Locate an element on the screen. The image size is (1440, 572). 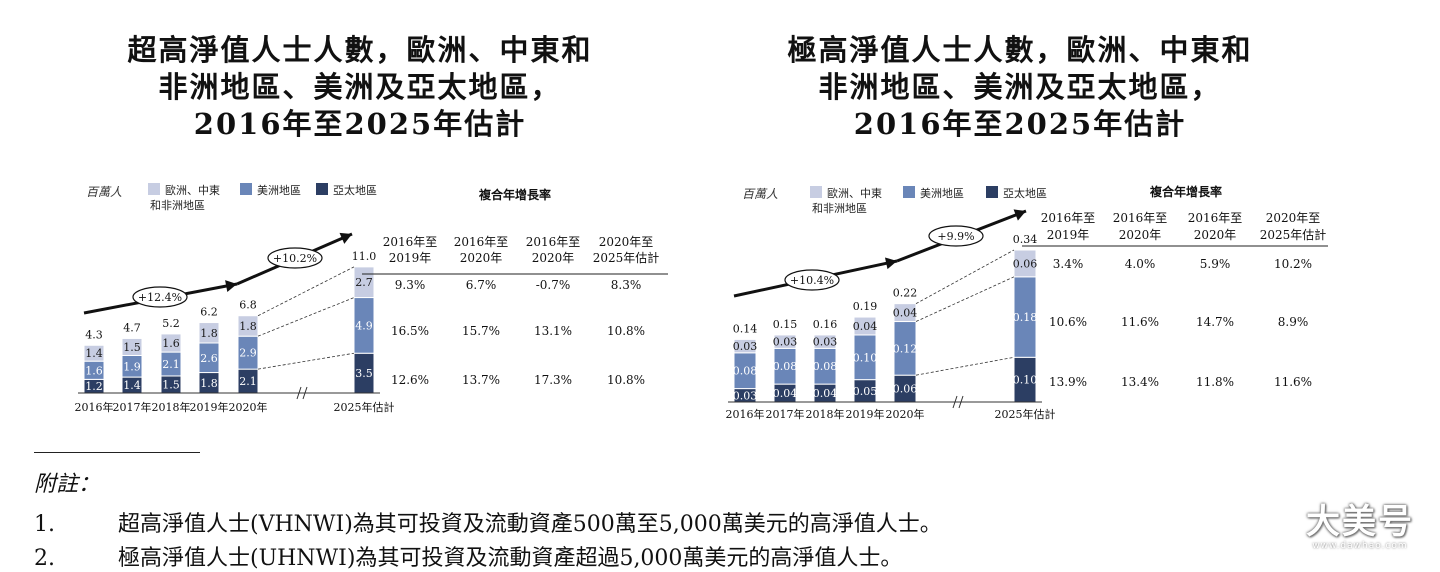
total-label: 6.2 is located at coordinates (209, 312).